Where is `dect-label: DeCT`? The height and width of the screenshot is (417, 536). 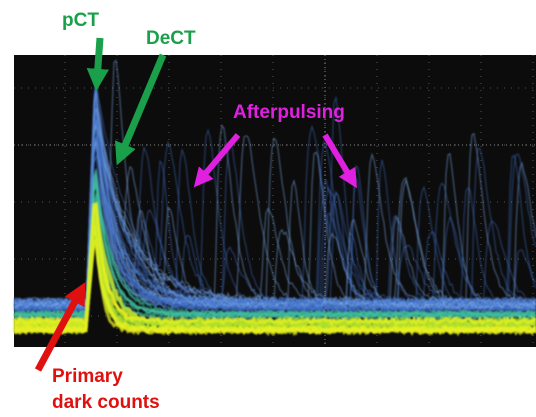
dect-label: DeCT is located at coordinates (171, 38).